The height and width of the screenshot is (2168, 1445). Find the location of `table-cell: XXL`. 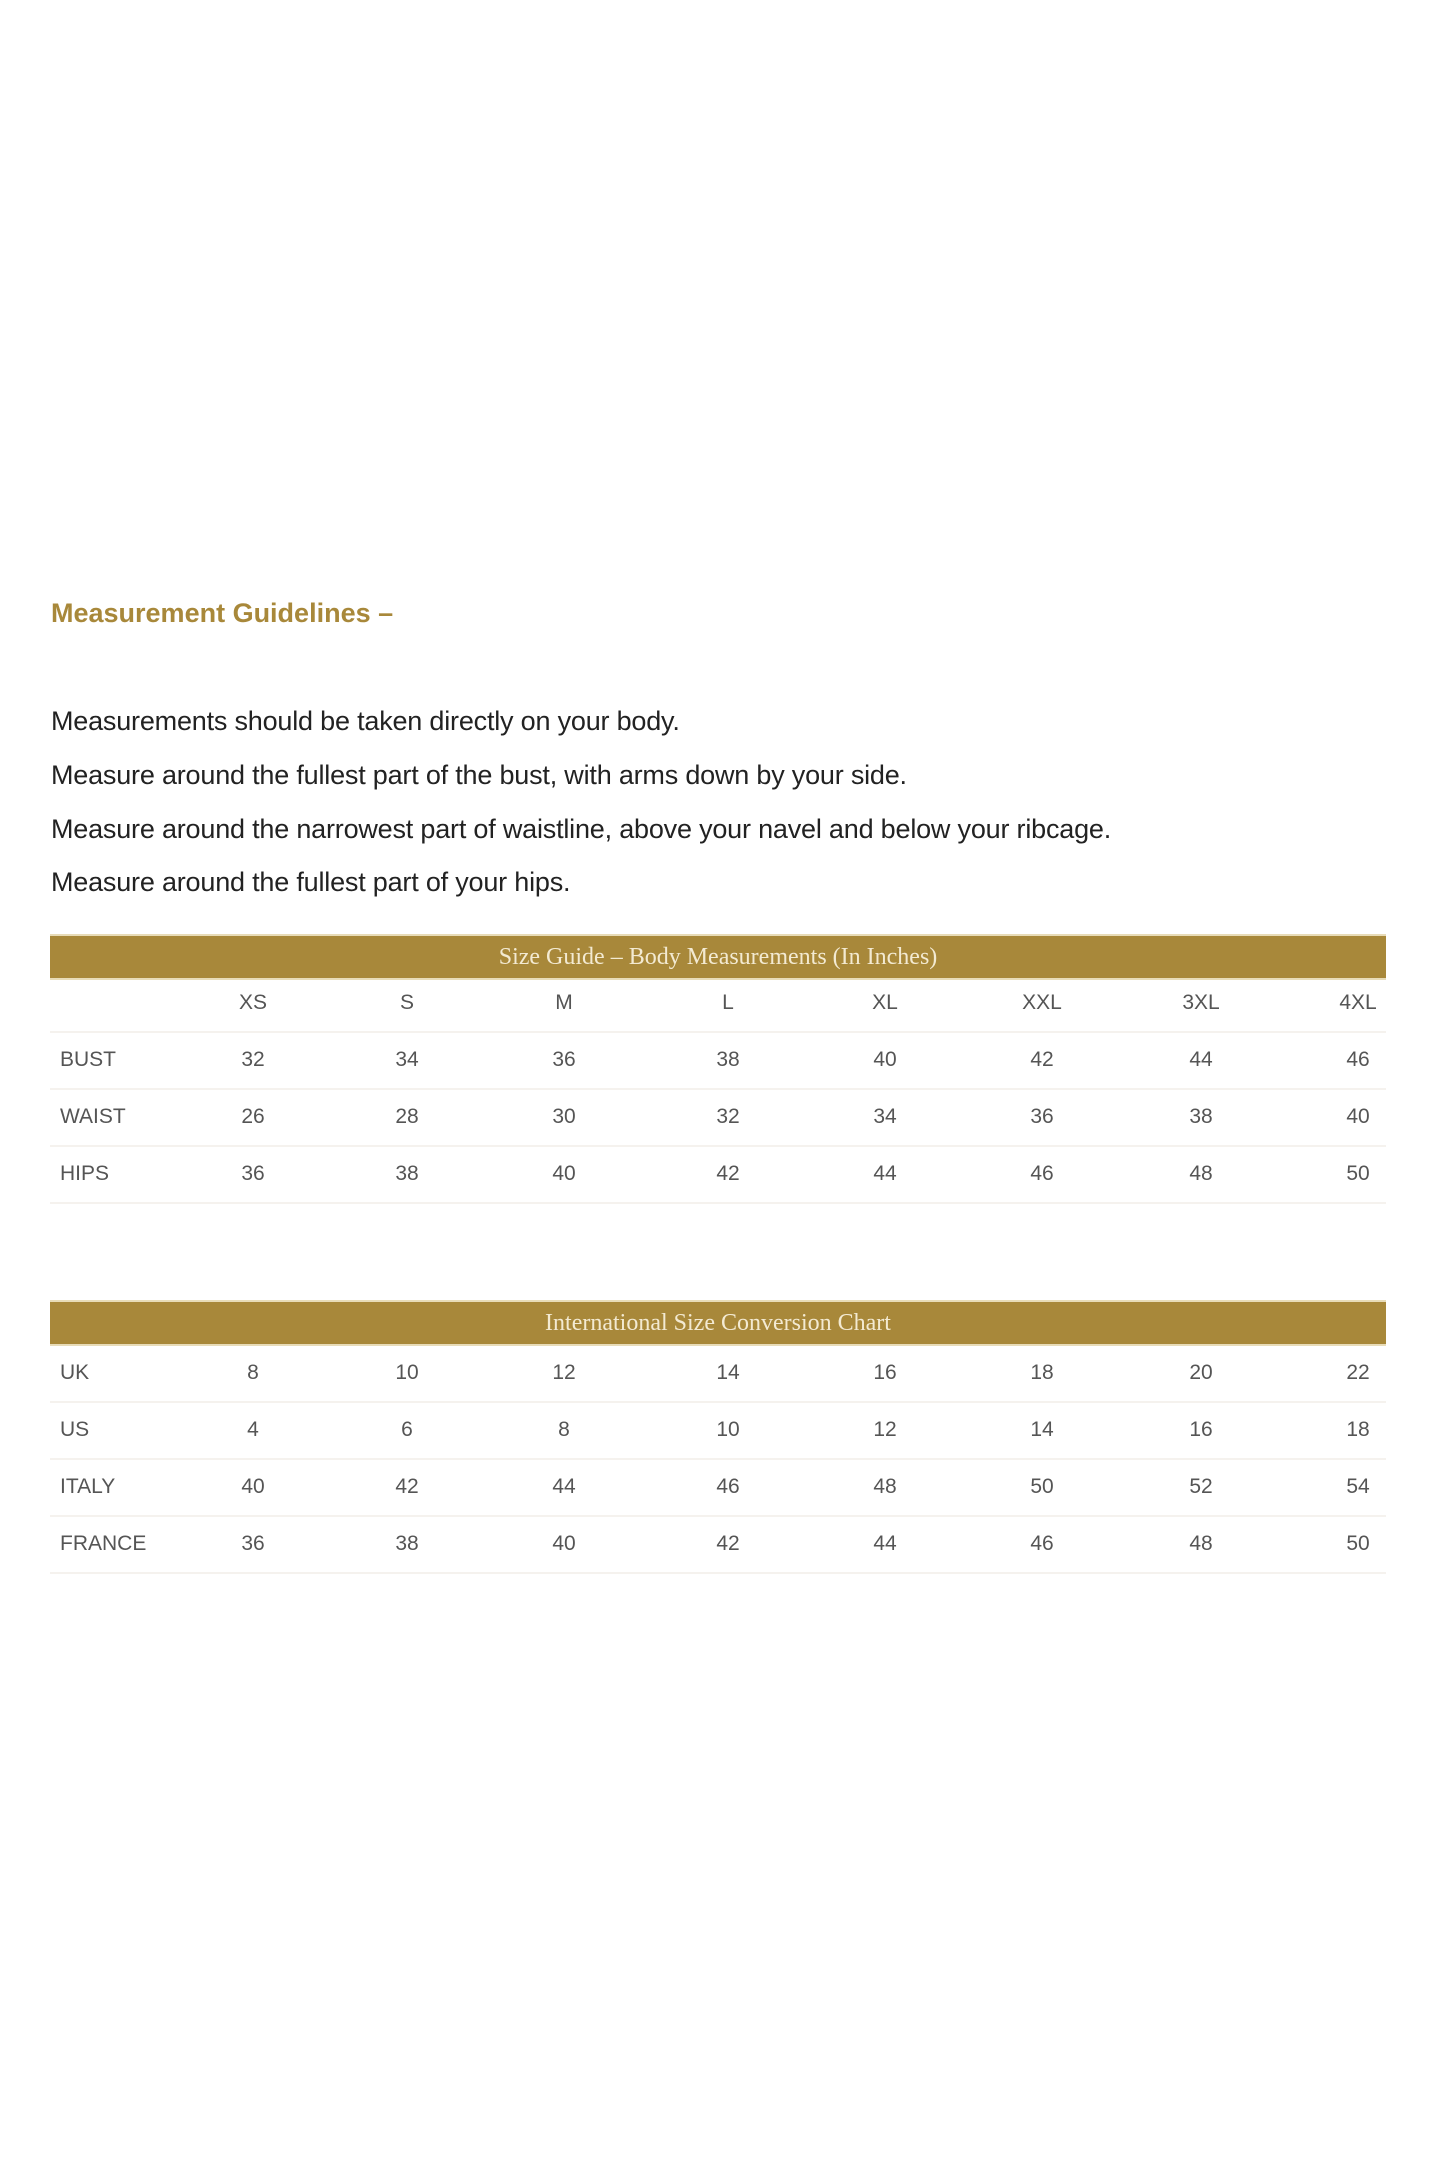

table-cell: XXL is located at coordinates (1042, 1002).